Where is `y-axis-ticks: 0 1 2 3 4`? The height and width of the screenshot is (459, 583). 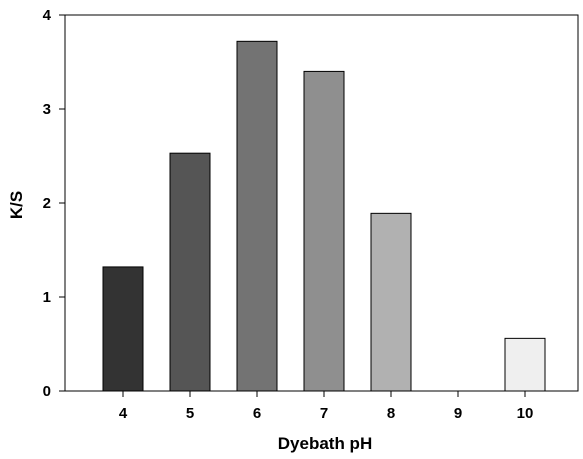 y-axis-ticks: 0 1 2 3 4 is located at coordinates (54, 203).